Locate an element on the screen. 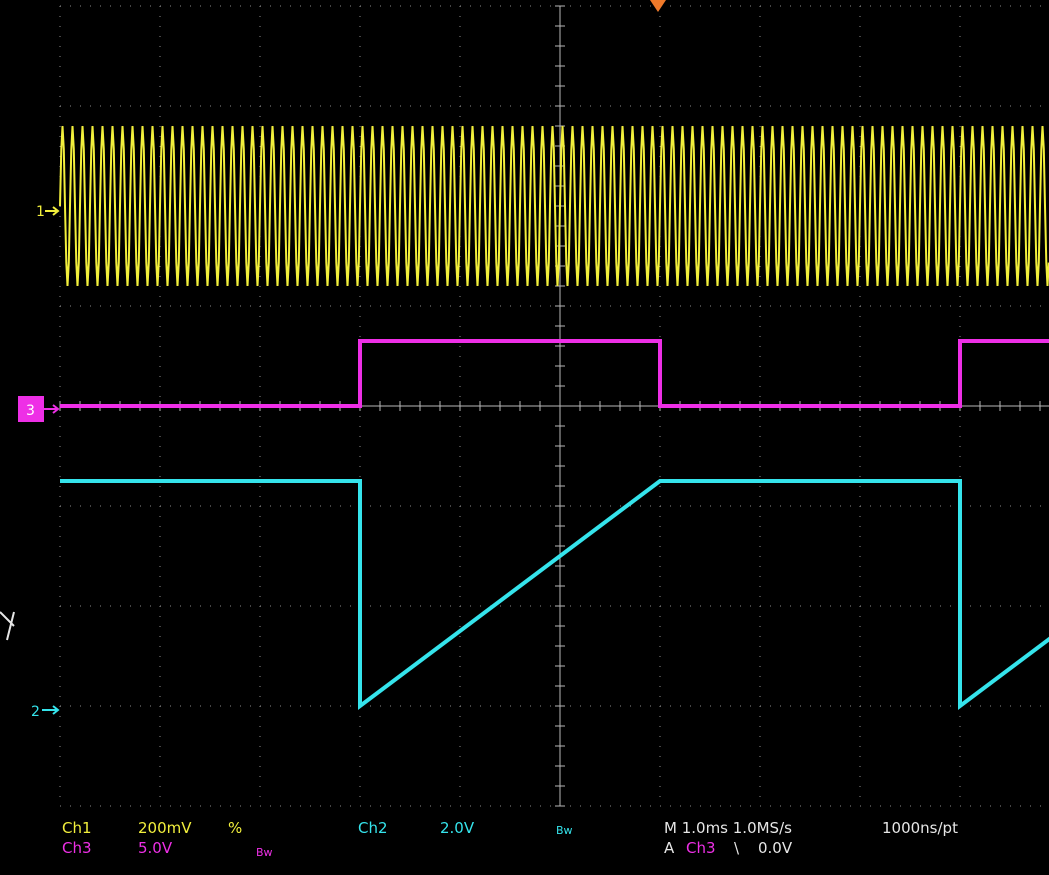  trigger-prefix: A is located at coordinates (669, 848).